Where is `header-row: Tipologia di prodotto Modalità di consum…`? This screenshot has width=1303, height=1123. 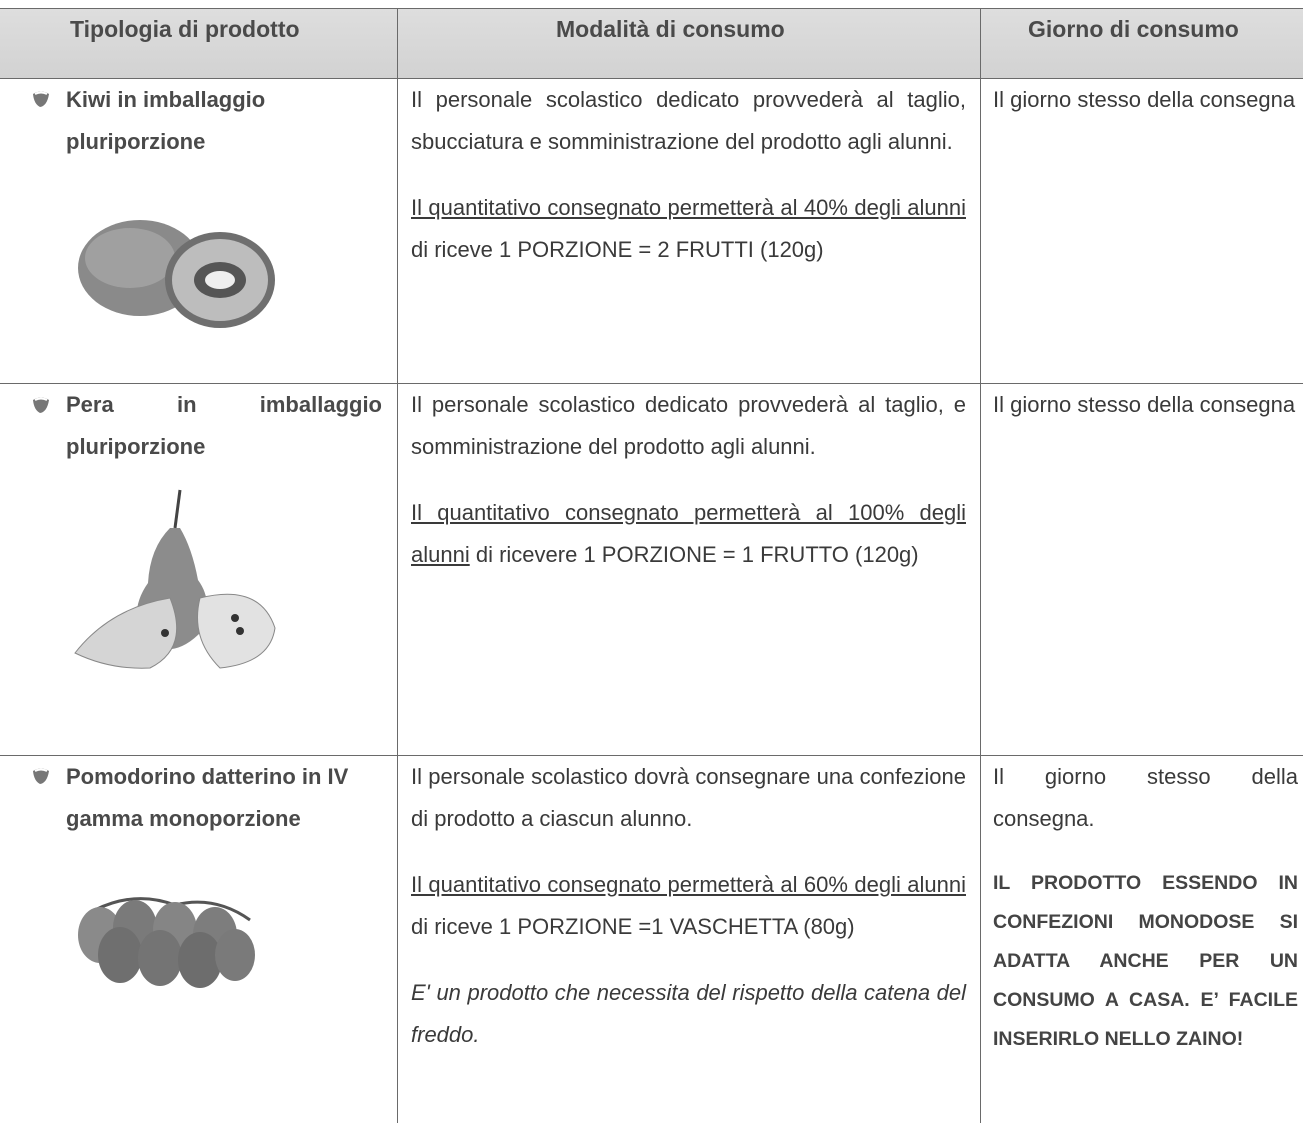
header-row: Tipologia di prodotto Modalità di consum… is located at coordinates (651, 43).